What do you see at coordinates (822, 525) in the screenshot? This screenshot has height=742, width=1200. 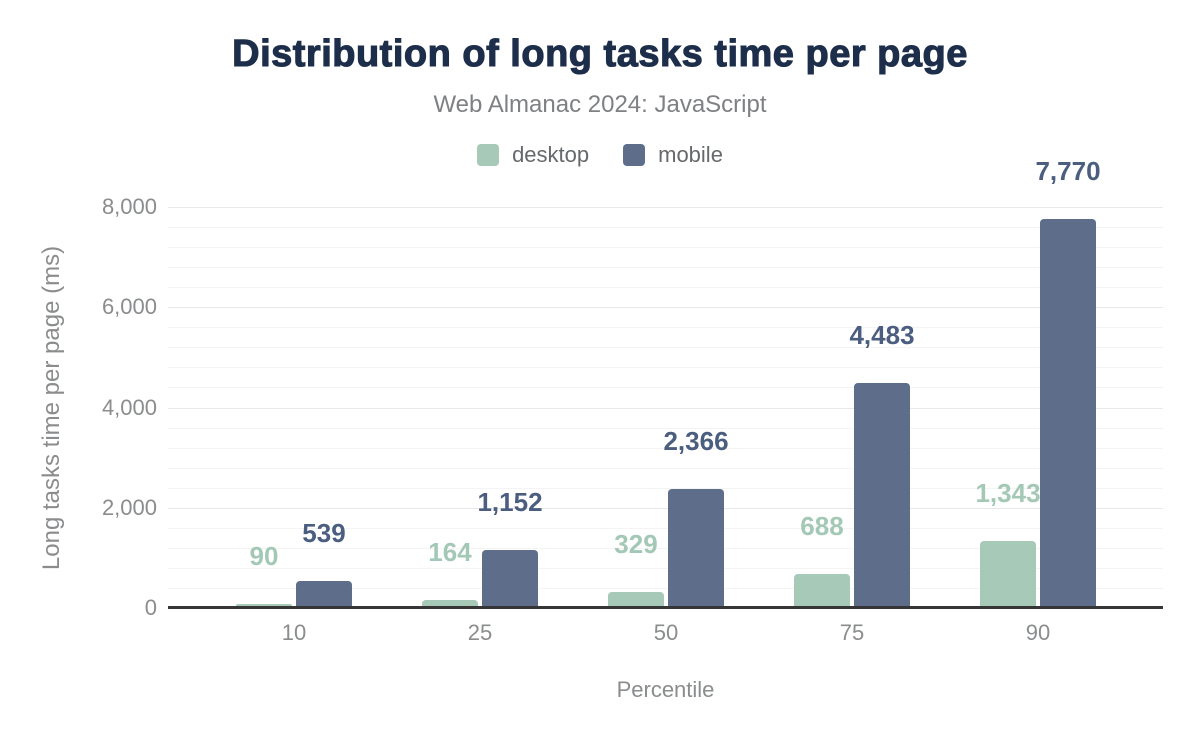 I see `value-label-desktop-p75: 688` at bounding box center [822, 525].